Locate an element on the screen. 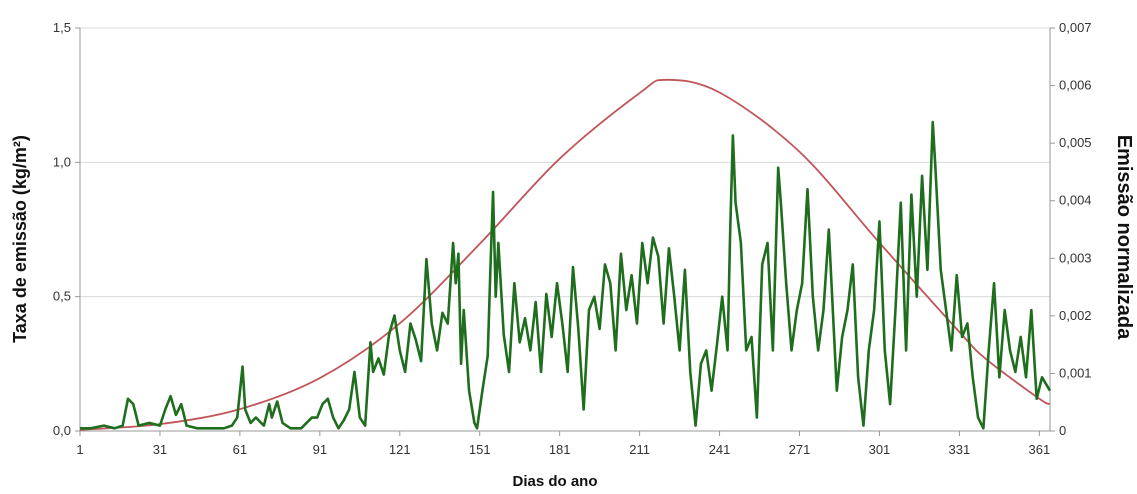  x-axis-ticks: 1 31 61 91 121 151 181 211 241 271 301 331 361 is located at coordinates (563, 444).